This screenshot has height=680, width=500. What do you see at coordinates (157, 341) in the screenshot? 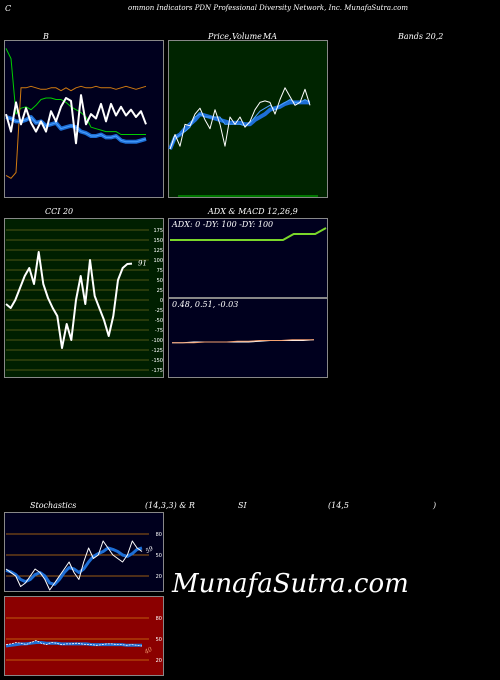
I see `cci-tick-label: -100` at bounding box center [157, 341].